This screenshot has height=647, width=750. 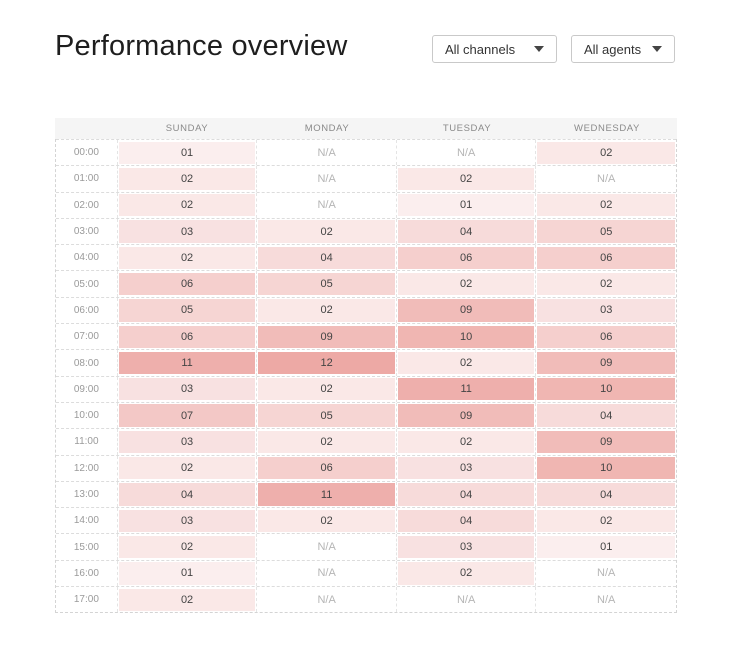 I want to click on day-header: MONDAY, so click(x=327, y=128).